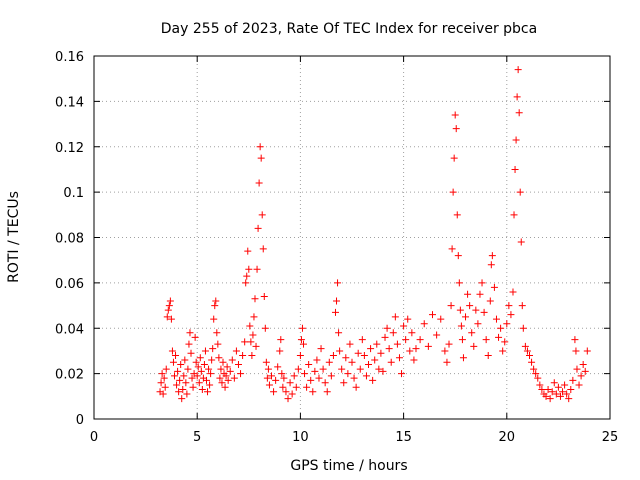 This screenshot has height=480, width=640. What do you see at coordinates (197, 437) in the screenshot?
I see `x-tick-label: 5` at bounding box center [197, 437].